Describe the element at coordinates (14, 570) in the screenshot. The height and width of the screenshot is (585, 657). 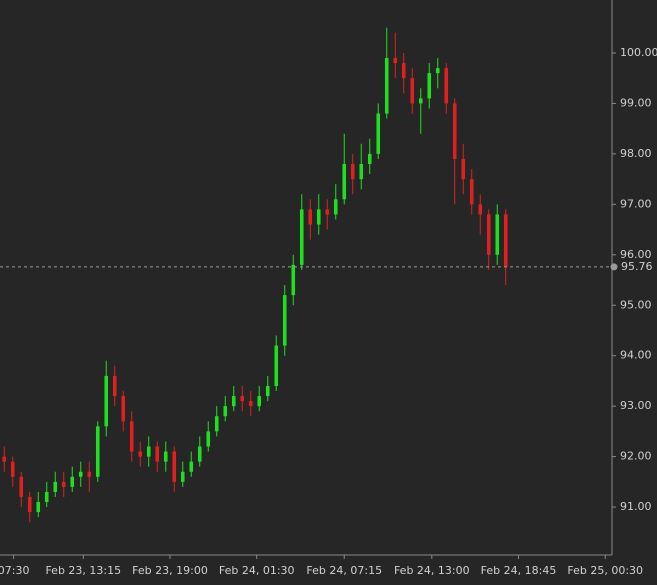
I see `x-tick-label: 07:30` at that location.